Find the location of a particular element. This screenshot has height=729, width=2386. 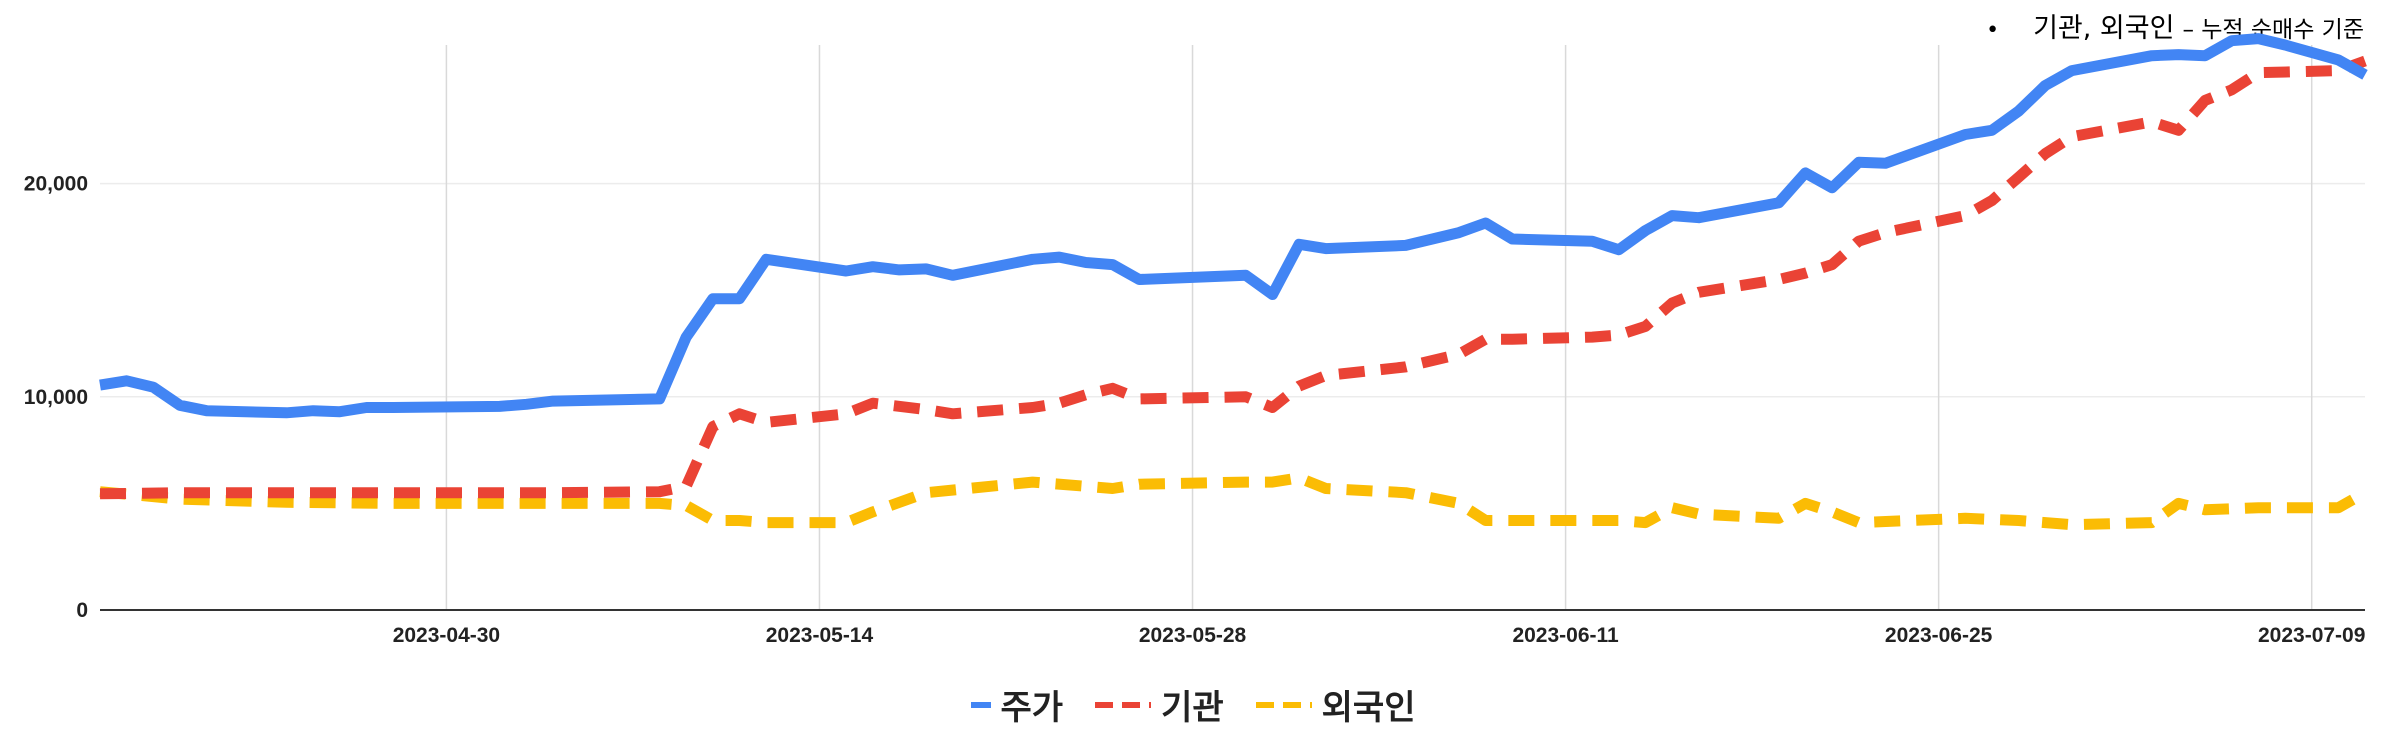

series-line-foreign is located at coordinates (1233, 501).